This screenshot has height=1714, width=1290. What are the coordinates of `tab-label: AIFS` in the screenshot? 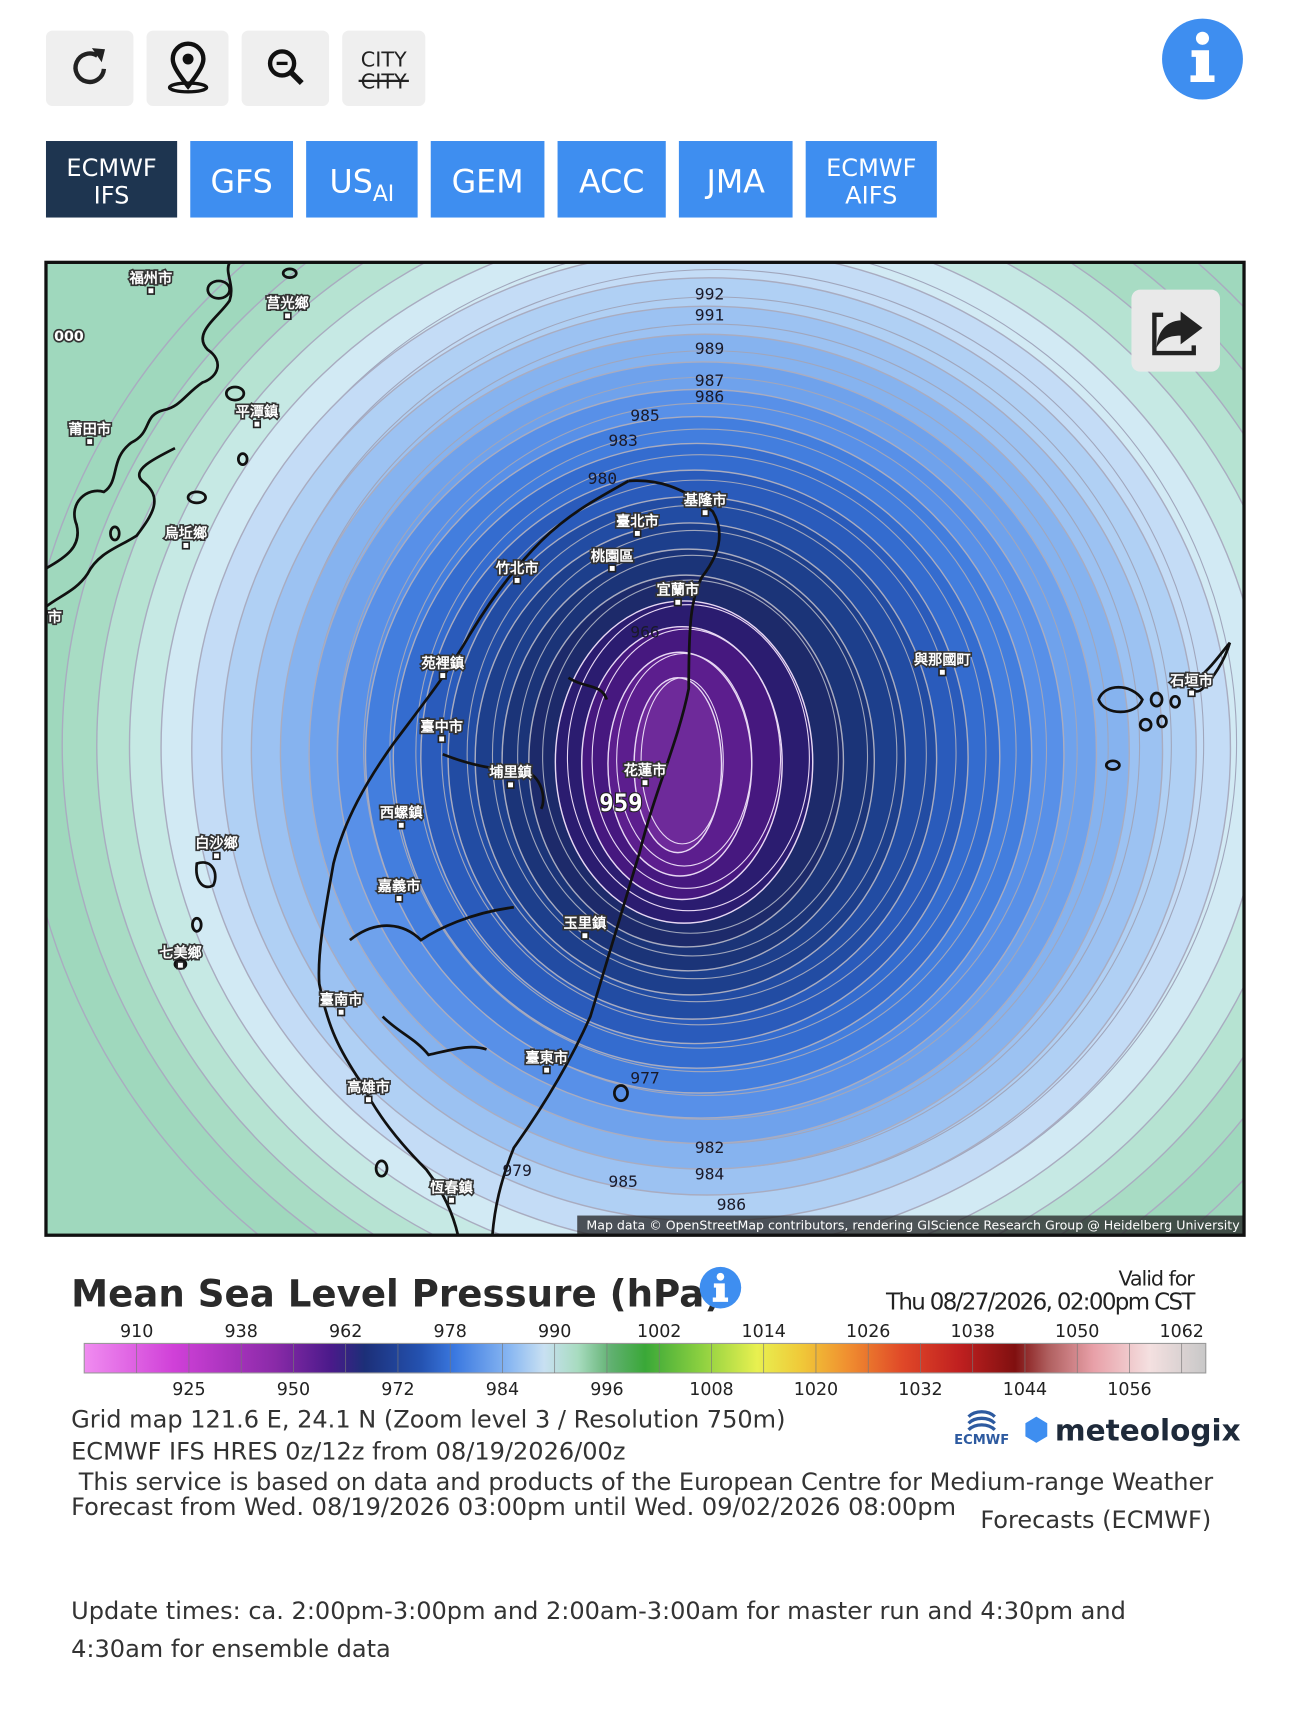 It's located at (871, 195).